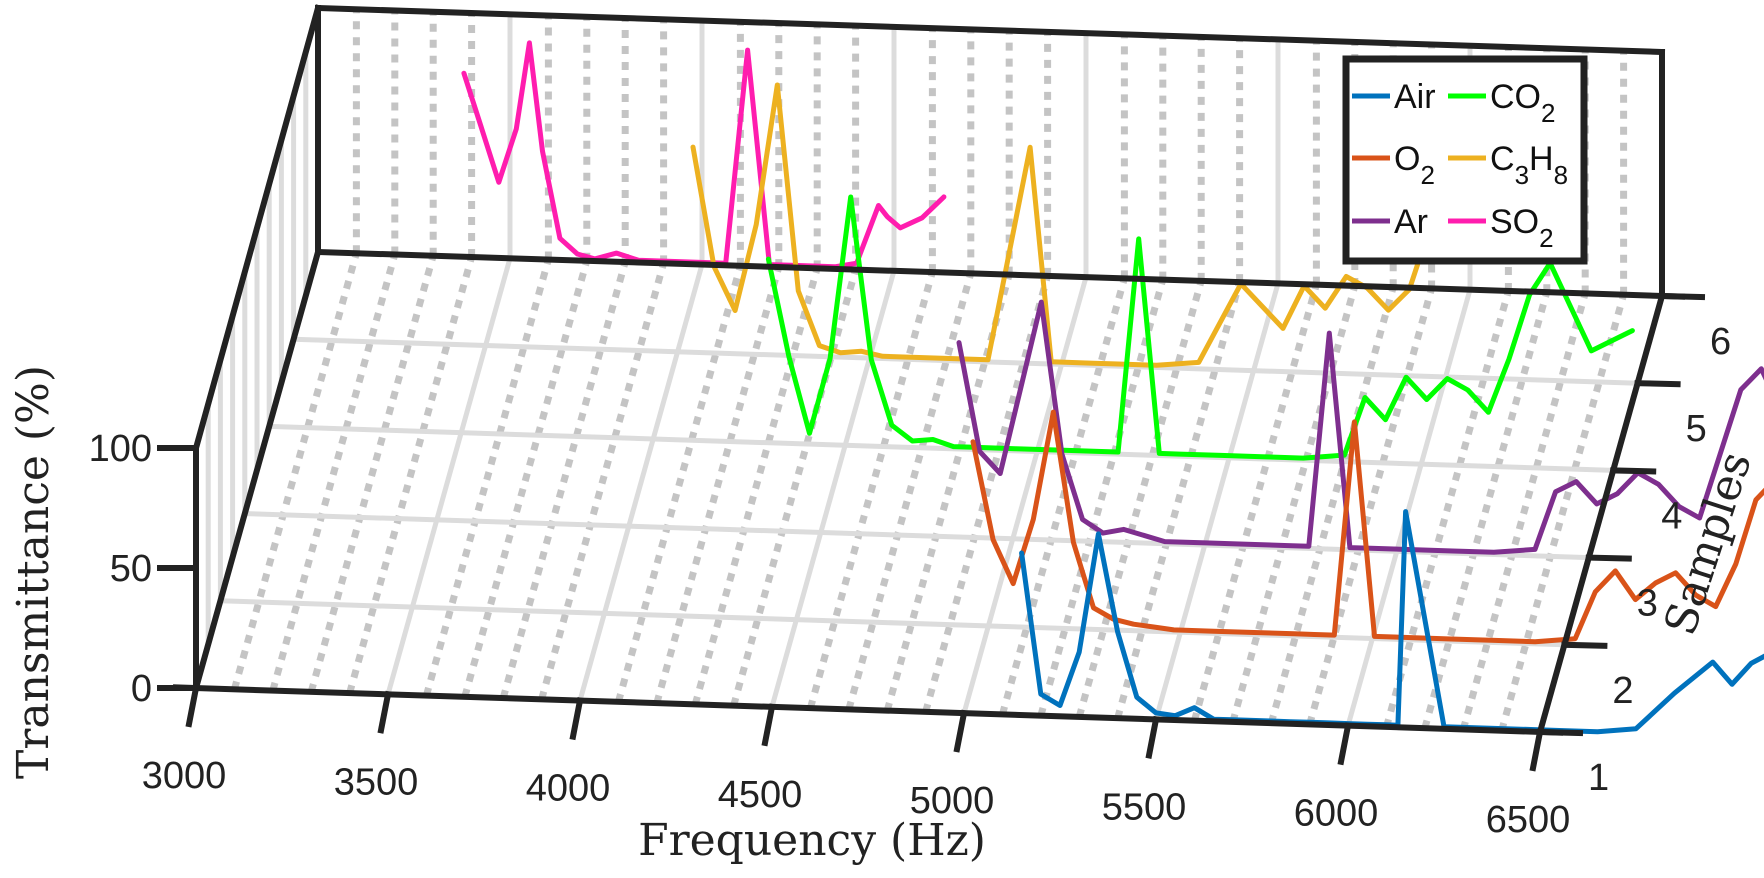  What do you see at coordinates (812, 840) in the screenshot?
I see `x-axis-title: Frequency (Hz)` at bounding box center [812, 840].